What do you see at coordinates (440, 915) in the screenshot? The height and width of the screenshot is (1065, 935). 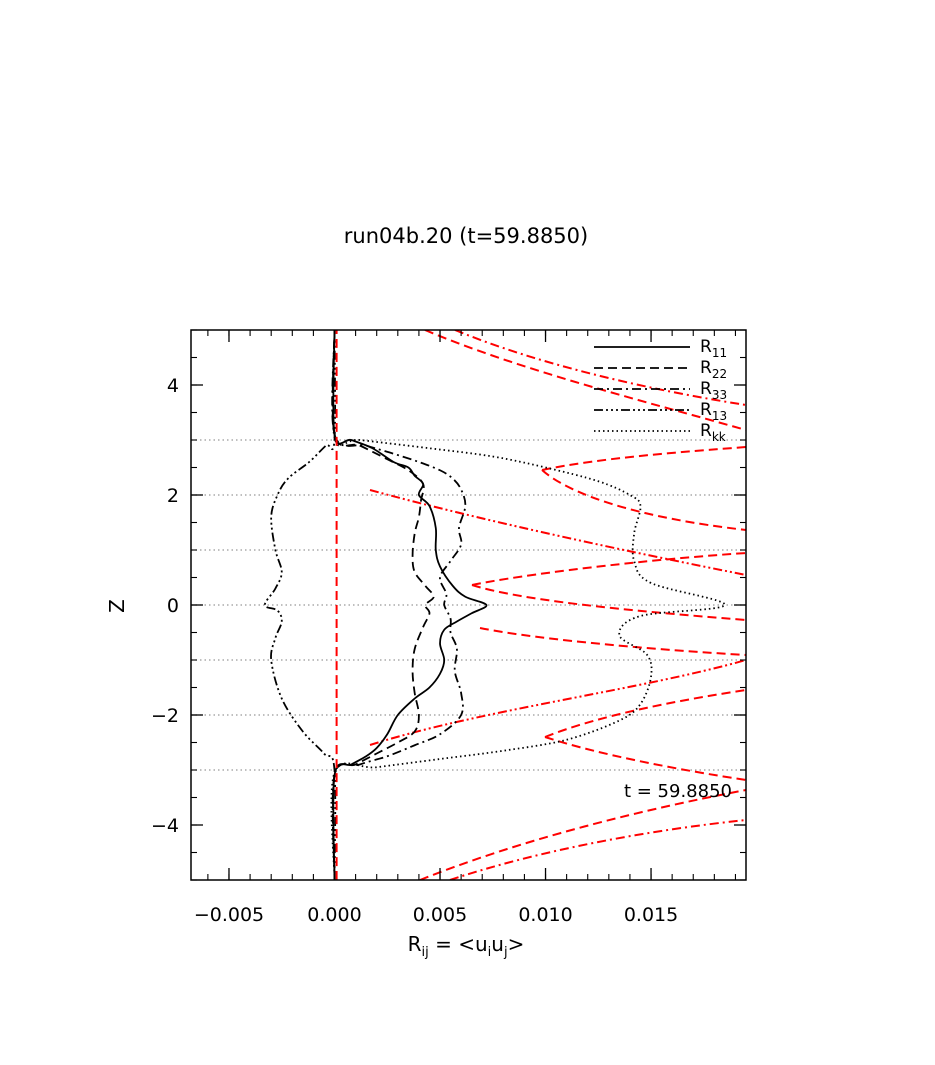 I see `x-tick-label: 0.005` at bounding box center [440, 915].